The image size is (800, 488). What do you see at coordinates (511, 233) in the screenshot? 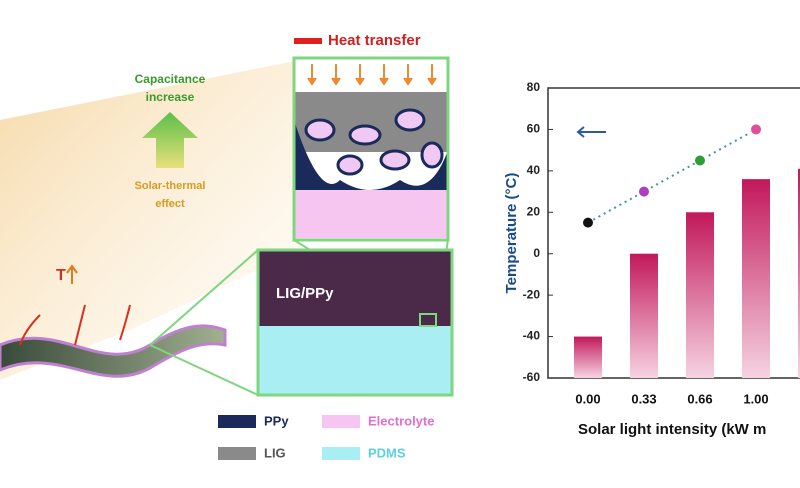
I see `y-axis-label: Temperature (°C)` at bounding box center [511, 233].